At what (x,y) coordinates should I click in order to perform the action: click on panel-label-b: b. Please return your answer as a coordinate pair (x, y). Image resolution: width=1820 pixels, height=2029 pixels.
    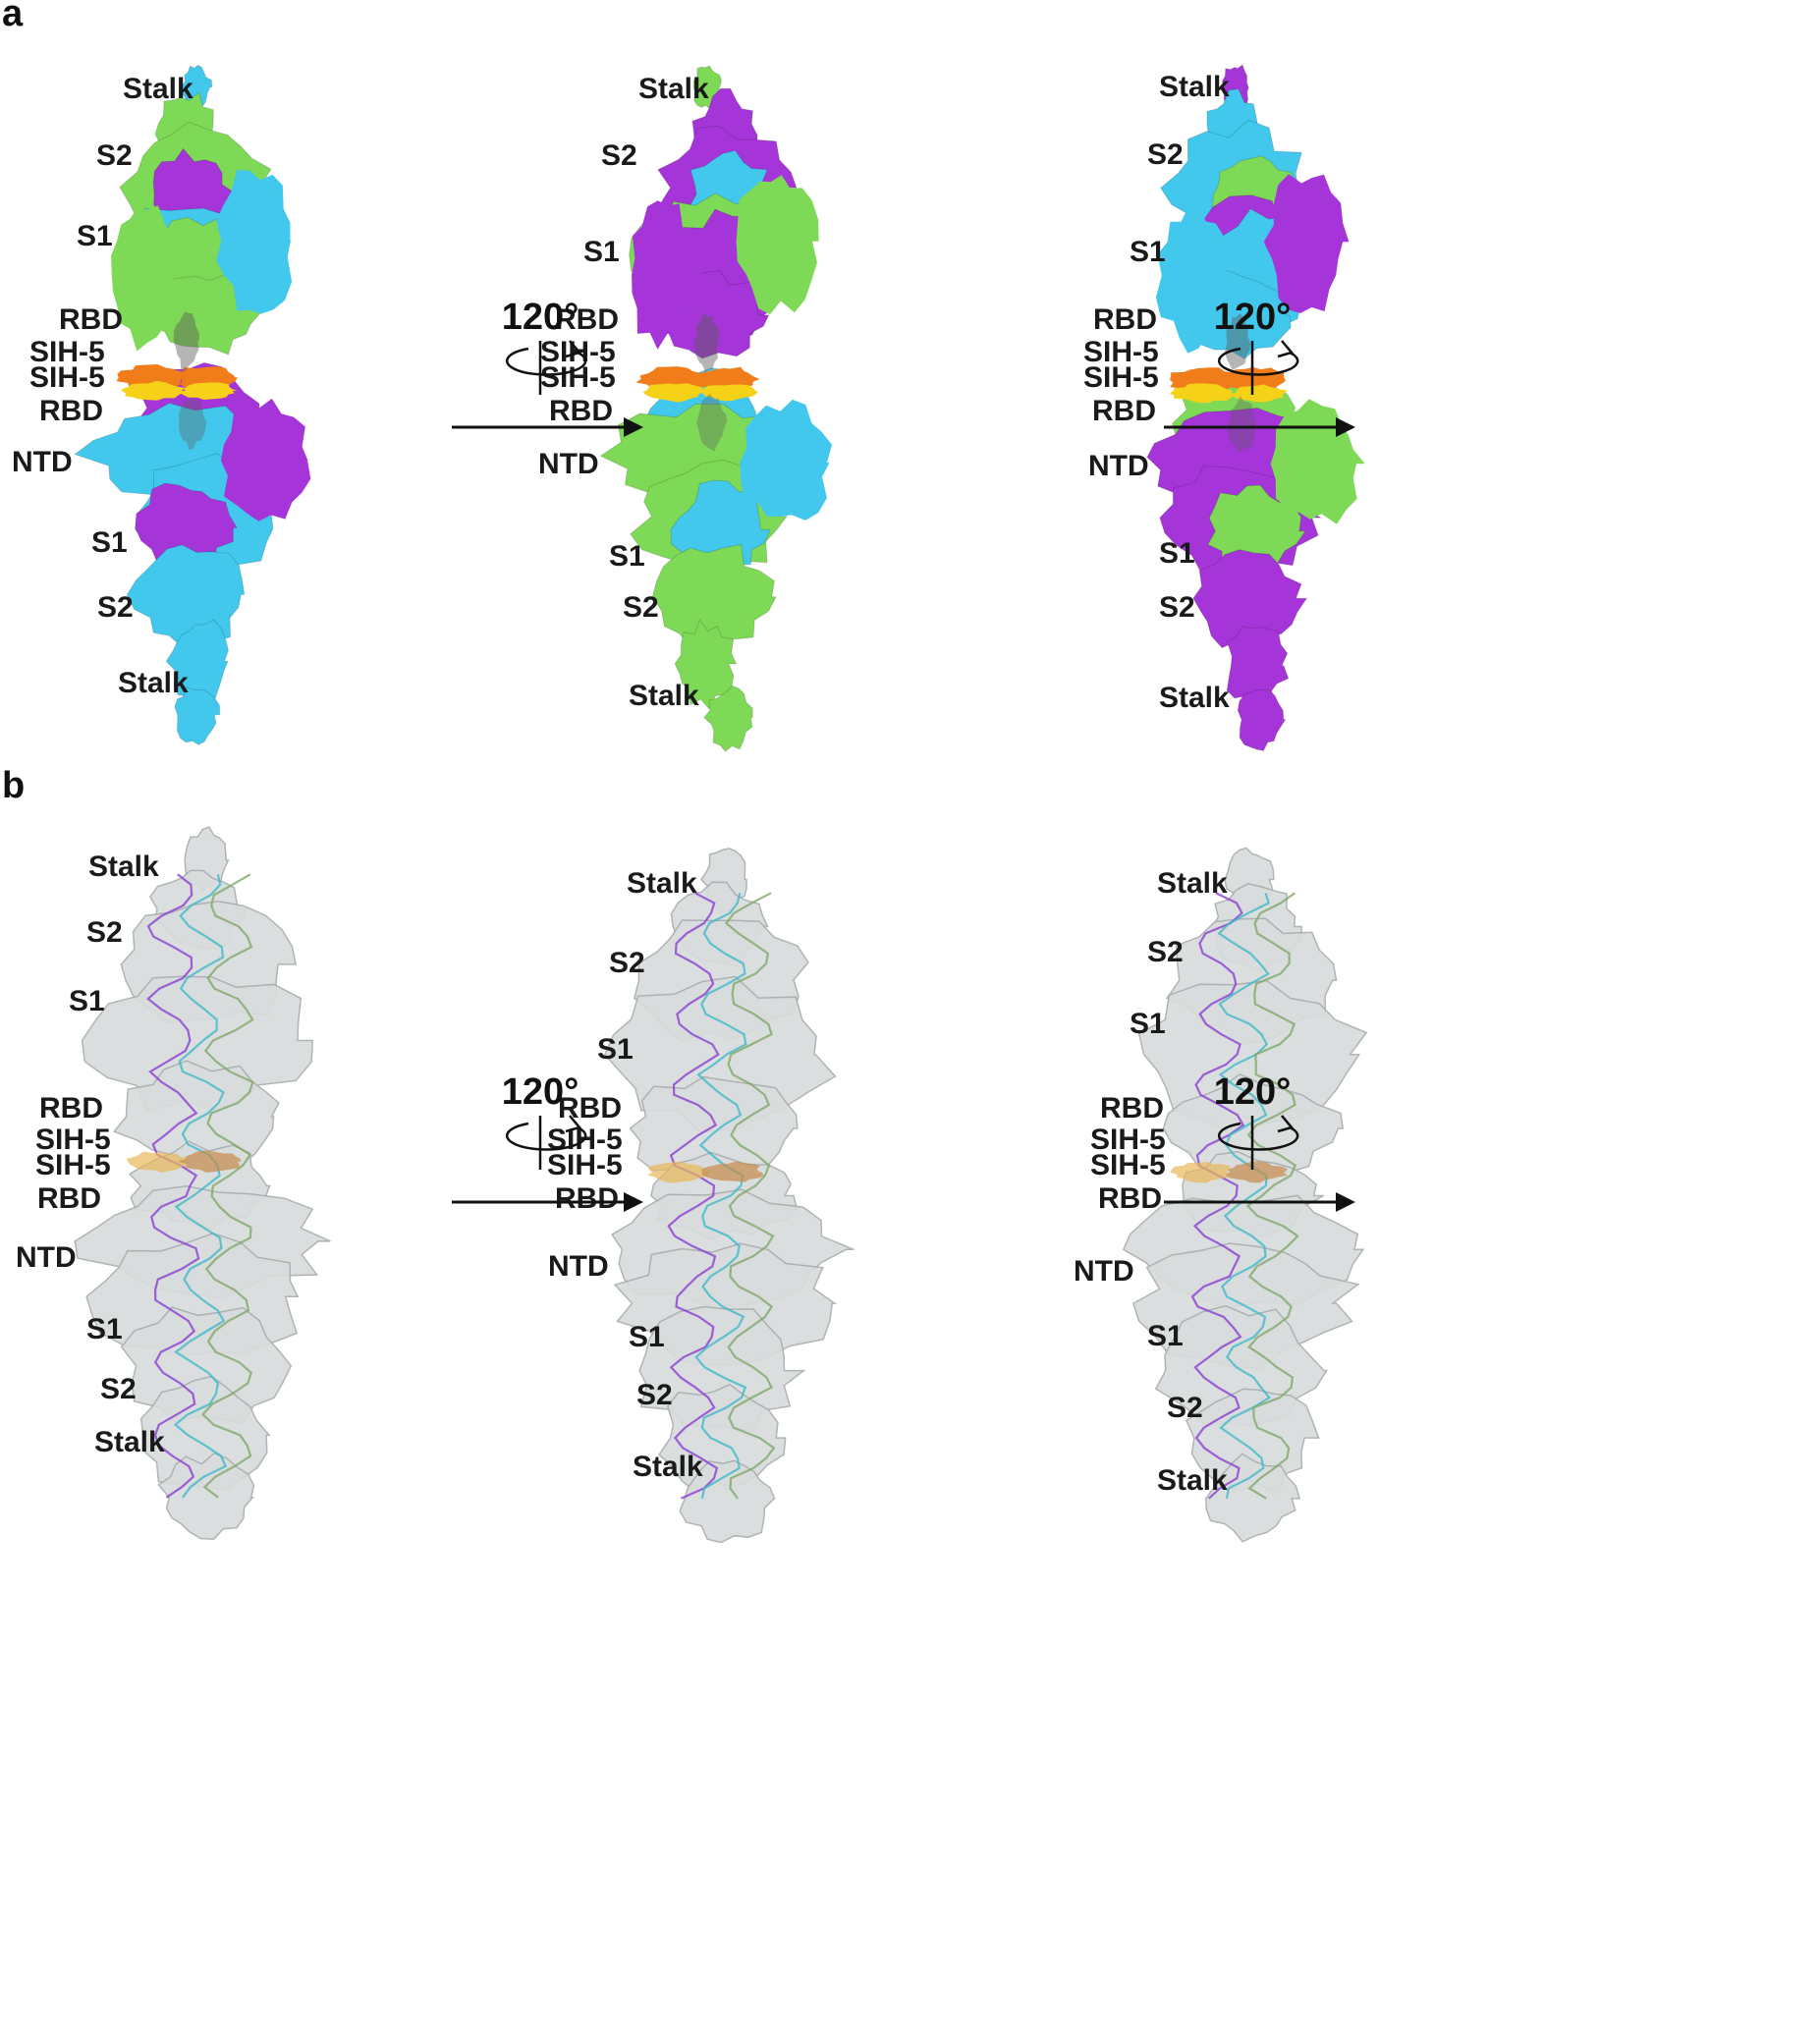
    Looking at the image, I should click on (13, 785).